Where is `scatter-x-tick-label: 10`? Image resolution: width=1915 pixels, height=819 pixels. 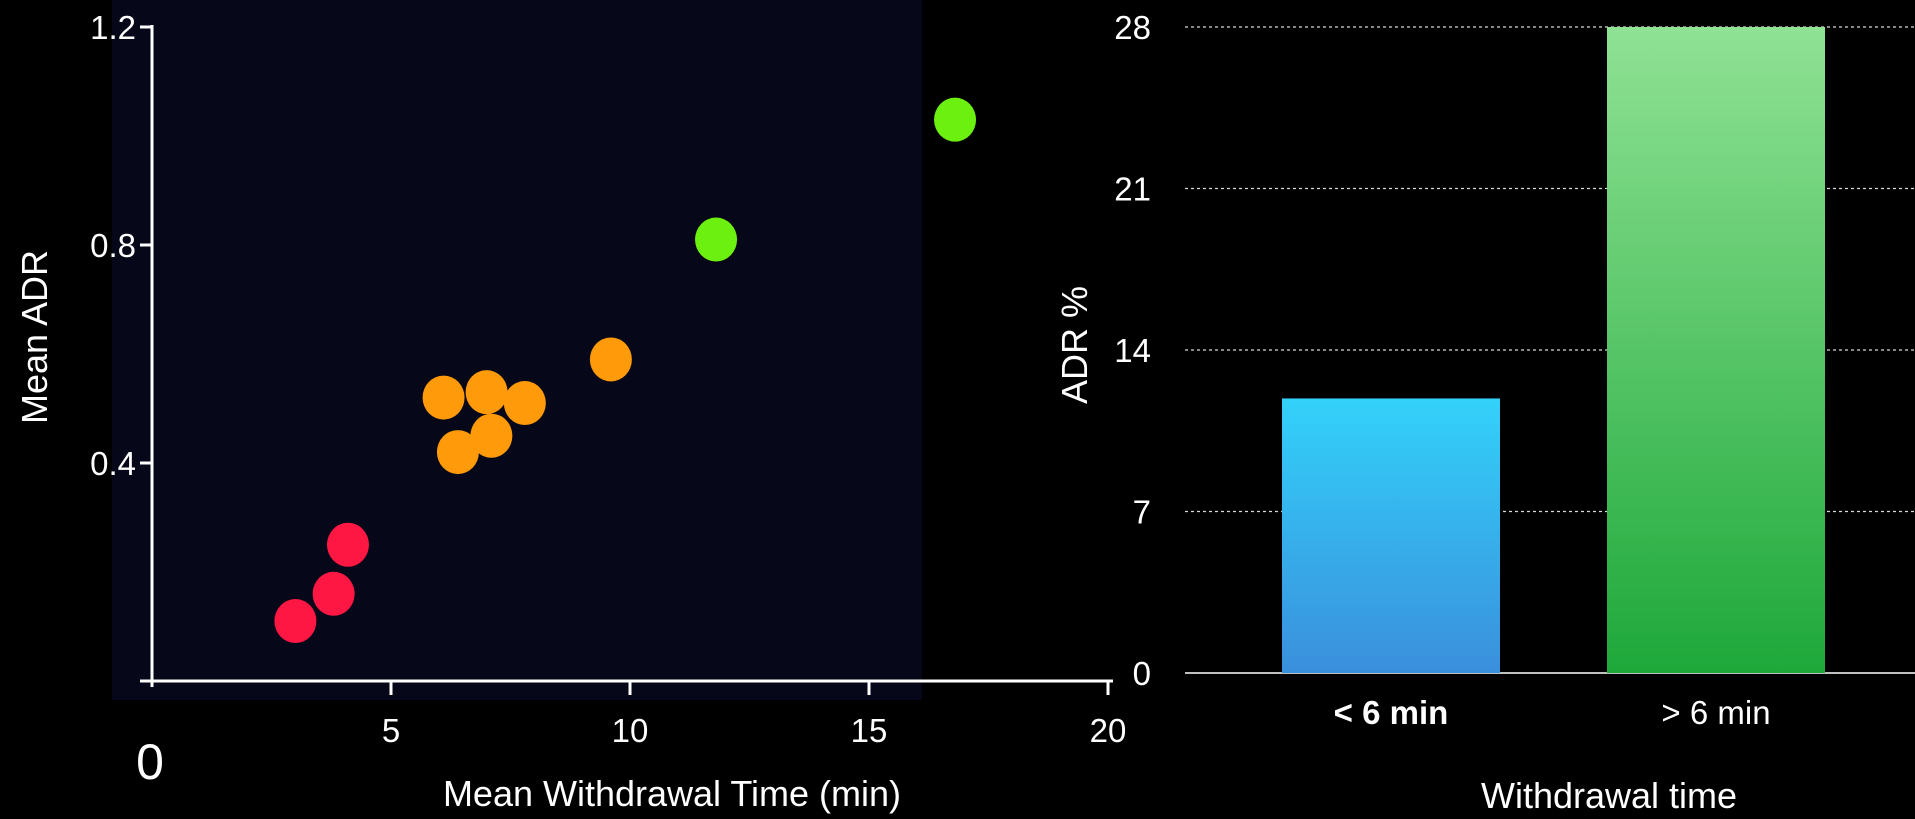 scatter-x-tick-label: 10 is located at coordinates (630, 730).